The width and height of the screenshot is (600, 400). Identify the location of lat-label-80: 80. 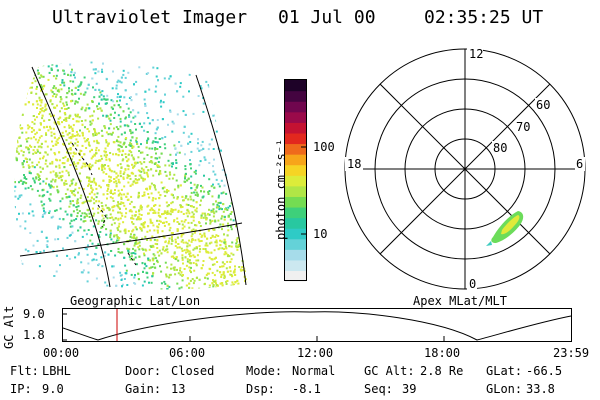
(500, 148).